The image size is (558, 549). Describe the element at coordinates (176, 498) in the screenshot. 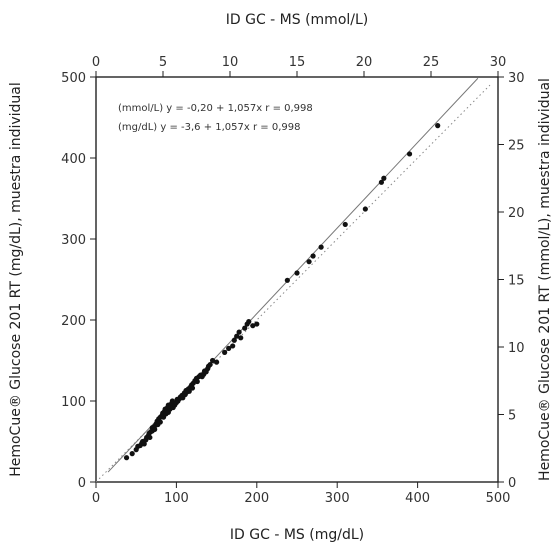

I see `bottom-tick-label: 100` at that location.